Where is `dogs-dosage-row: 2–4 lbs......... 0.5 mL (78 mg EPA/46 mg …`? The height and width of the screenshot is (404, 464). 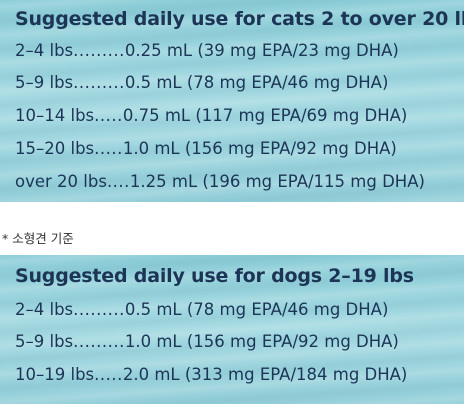
dogs-dosage-row: 2–4 lbs......... 0.5 mL (78 mg EPA/46 mg … is located at coordinates (237, 312).